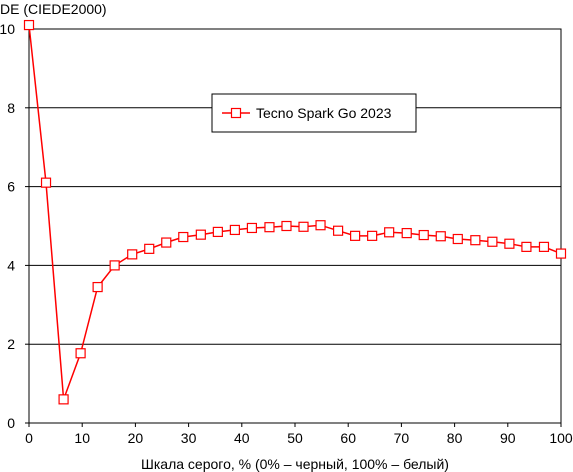  What do you see at coordinates (136, 438) in the screenshot?
I see `x-tick-label: 20` at bounding box center [136, 438].